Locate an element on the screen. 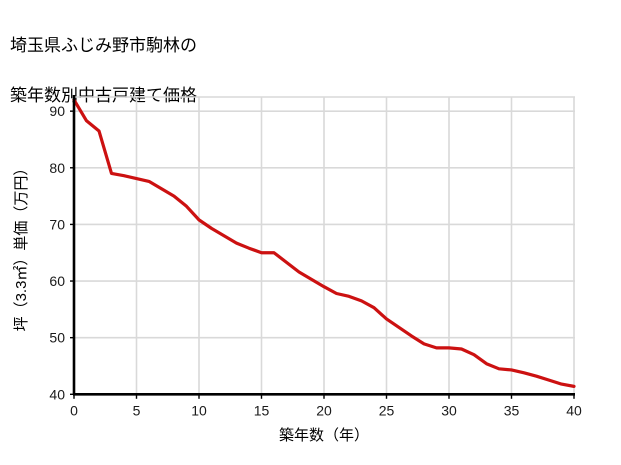 The width and height of the screenshot is (621, 465). x-tick-label: 35 is located at coordinates (512, 410).